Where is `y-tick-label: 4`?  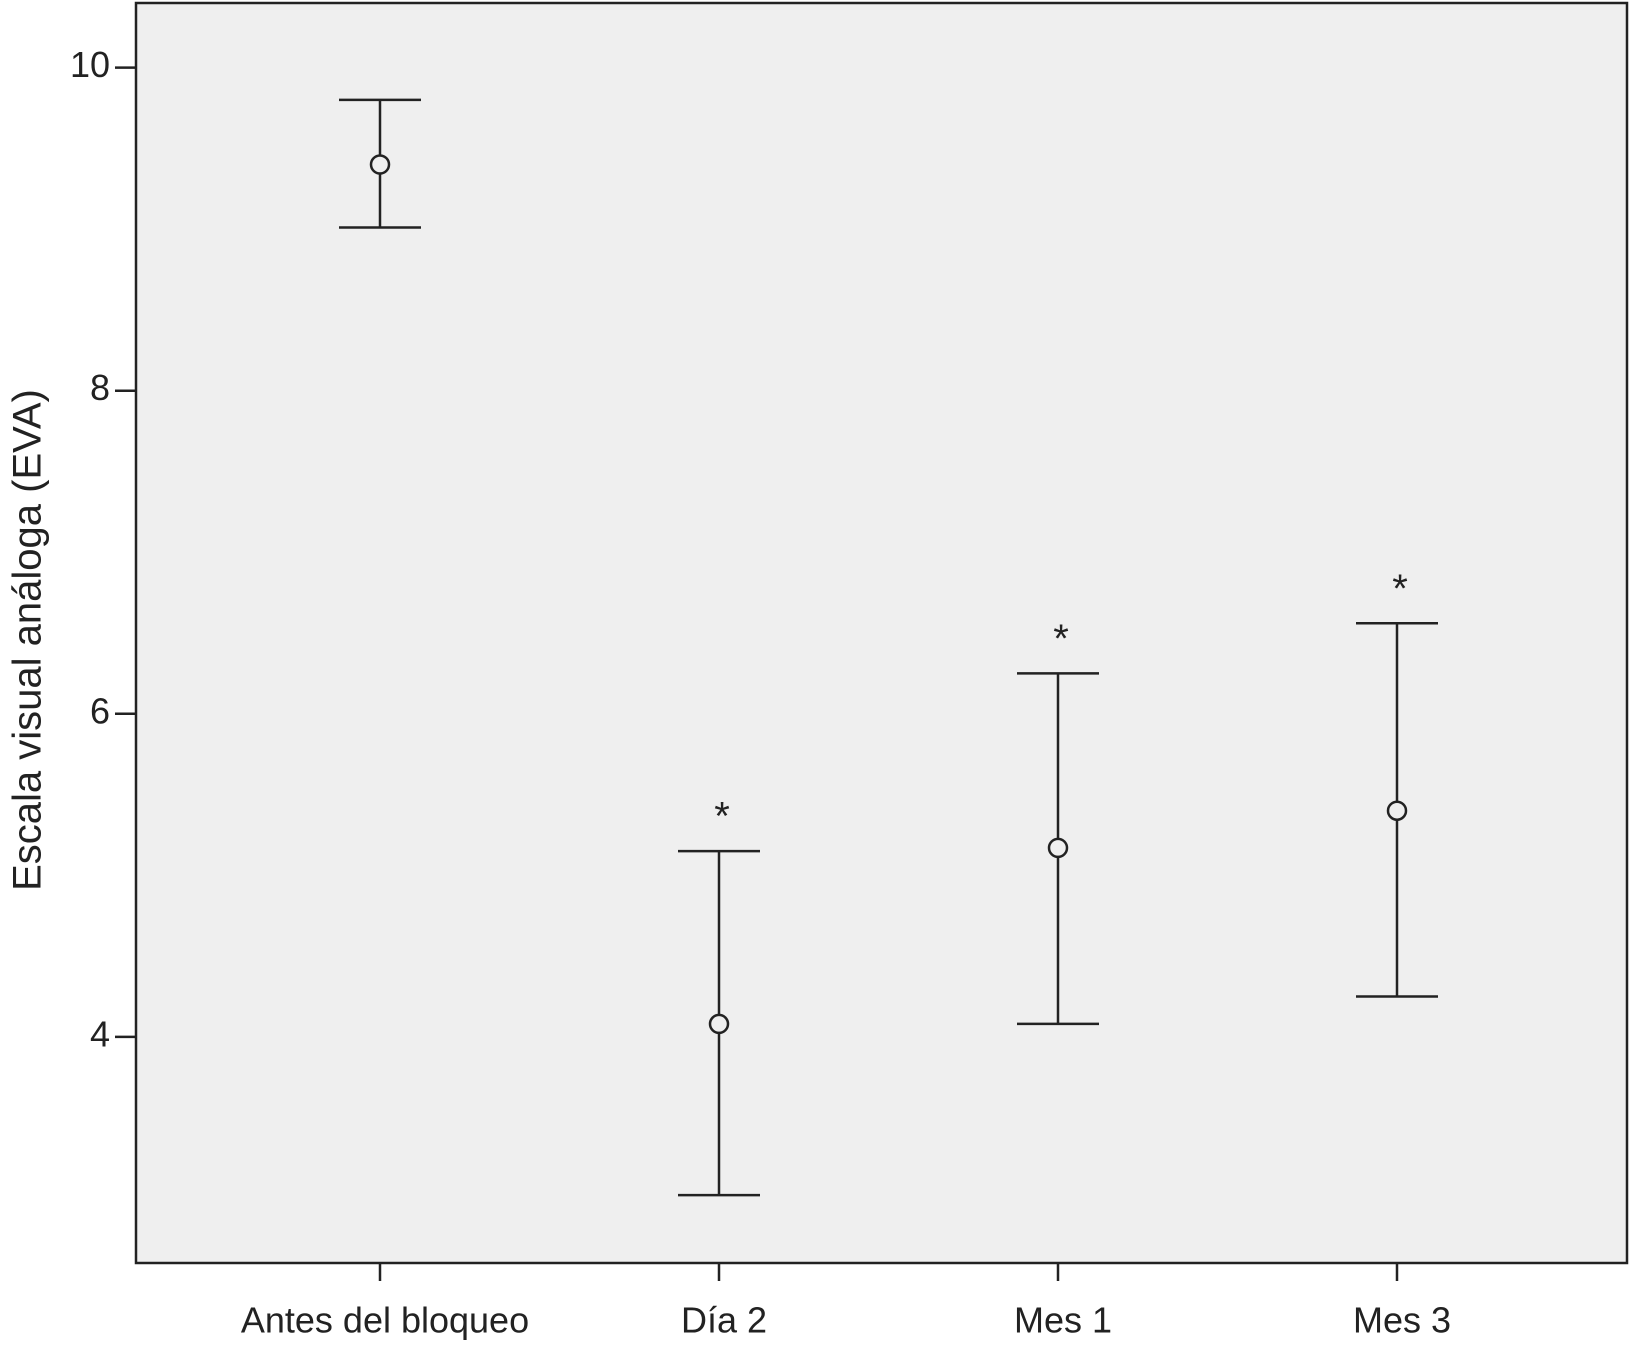
y-tick-label: 4 is located at coordinates (100, 1033).